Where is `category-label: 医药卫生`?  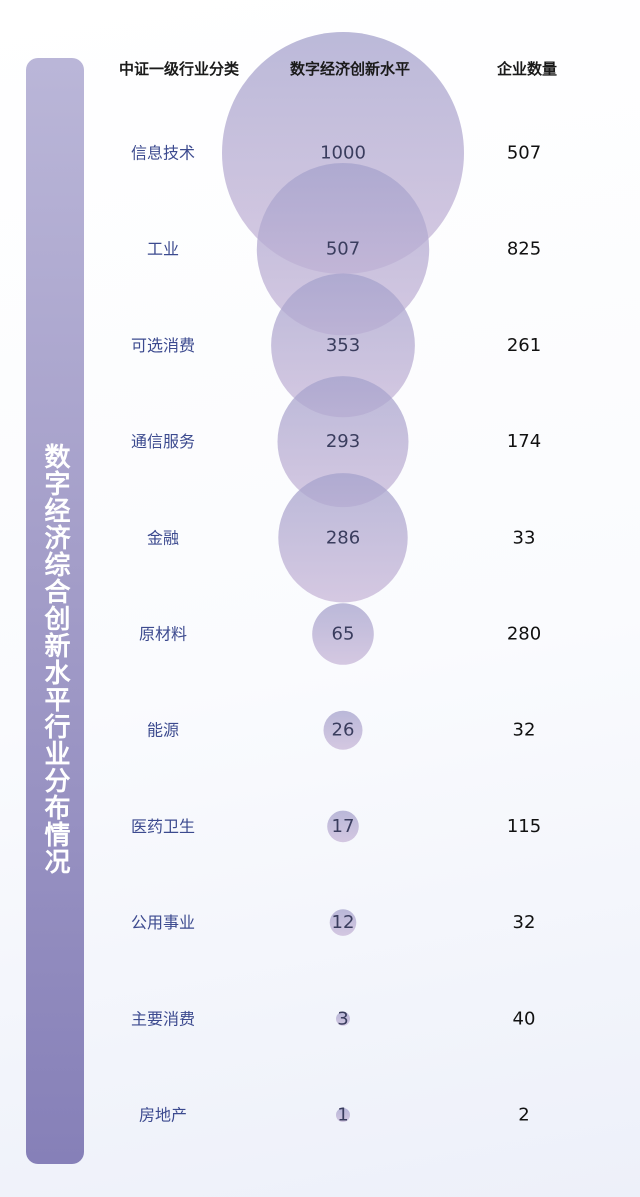
category-label: 医药卫生 is located at coordinates (163, 826).